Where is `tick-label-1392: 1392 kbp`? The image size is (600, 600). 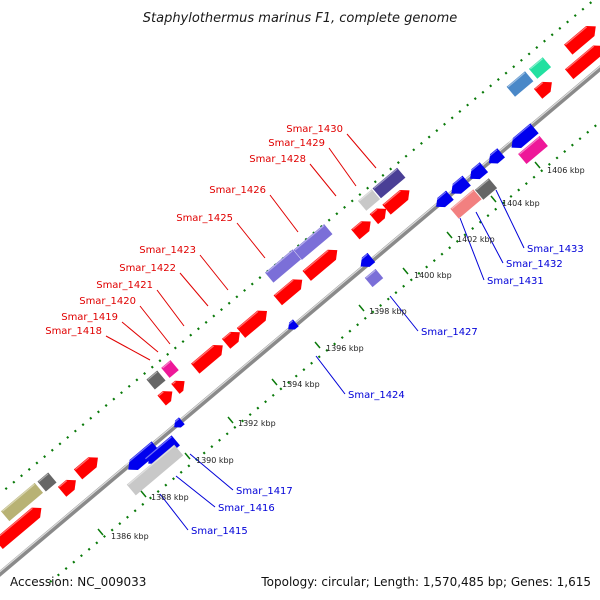
tick-label-1392: 1392 kbp is located at coordinates (257, 423).